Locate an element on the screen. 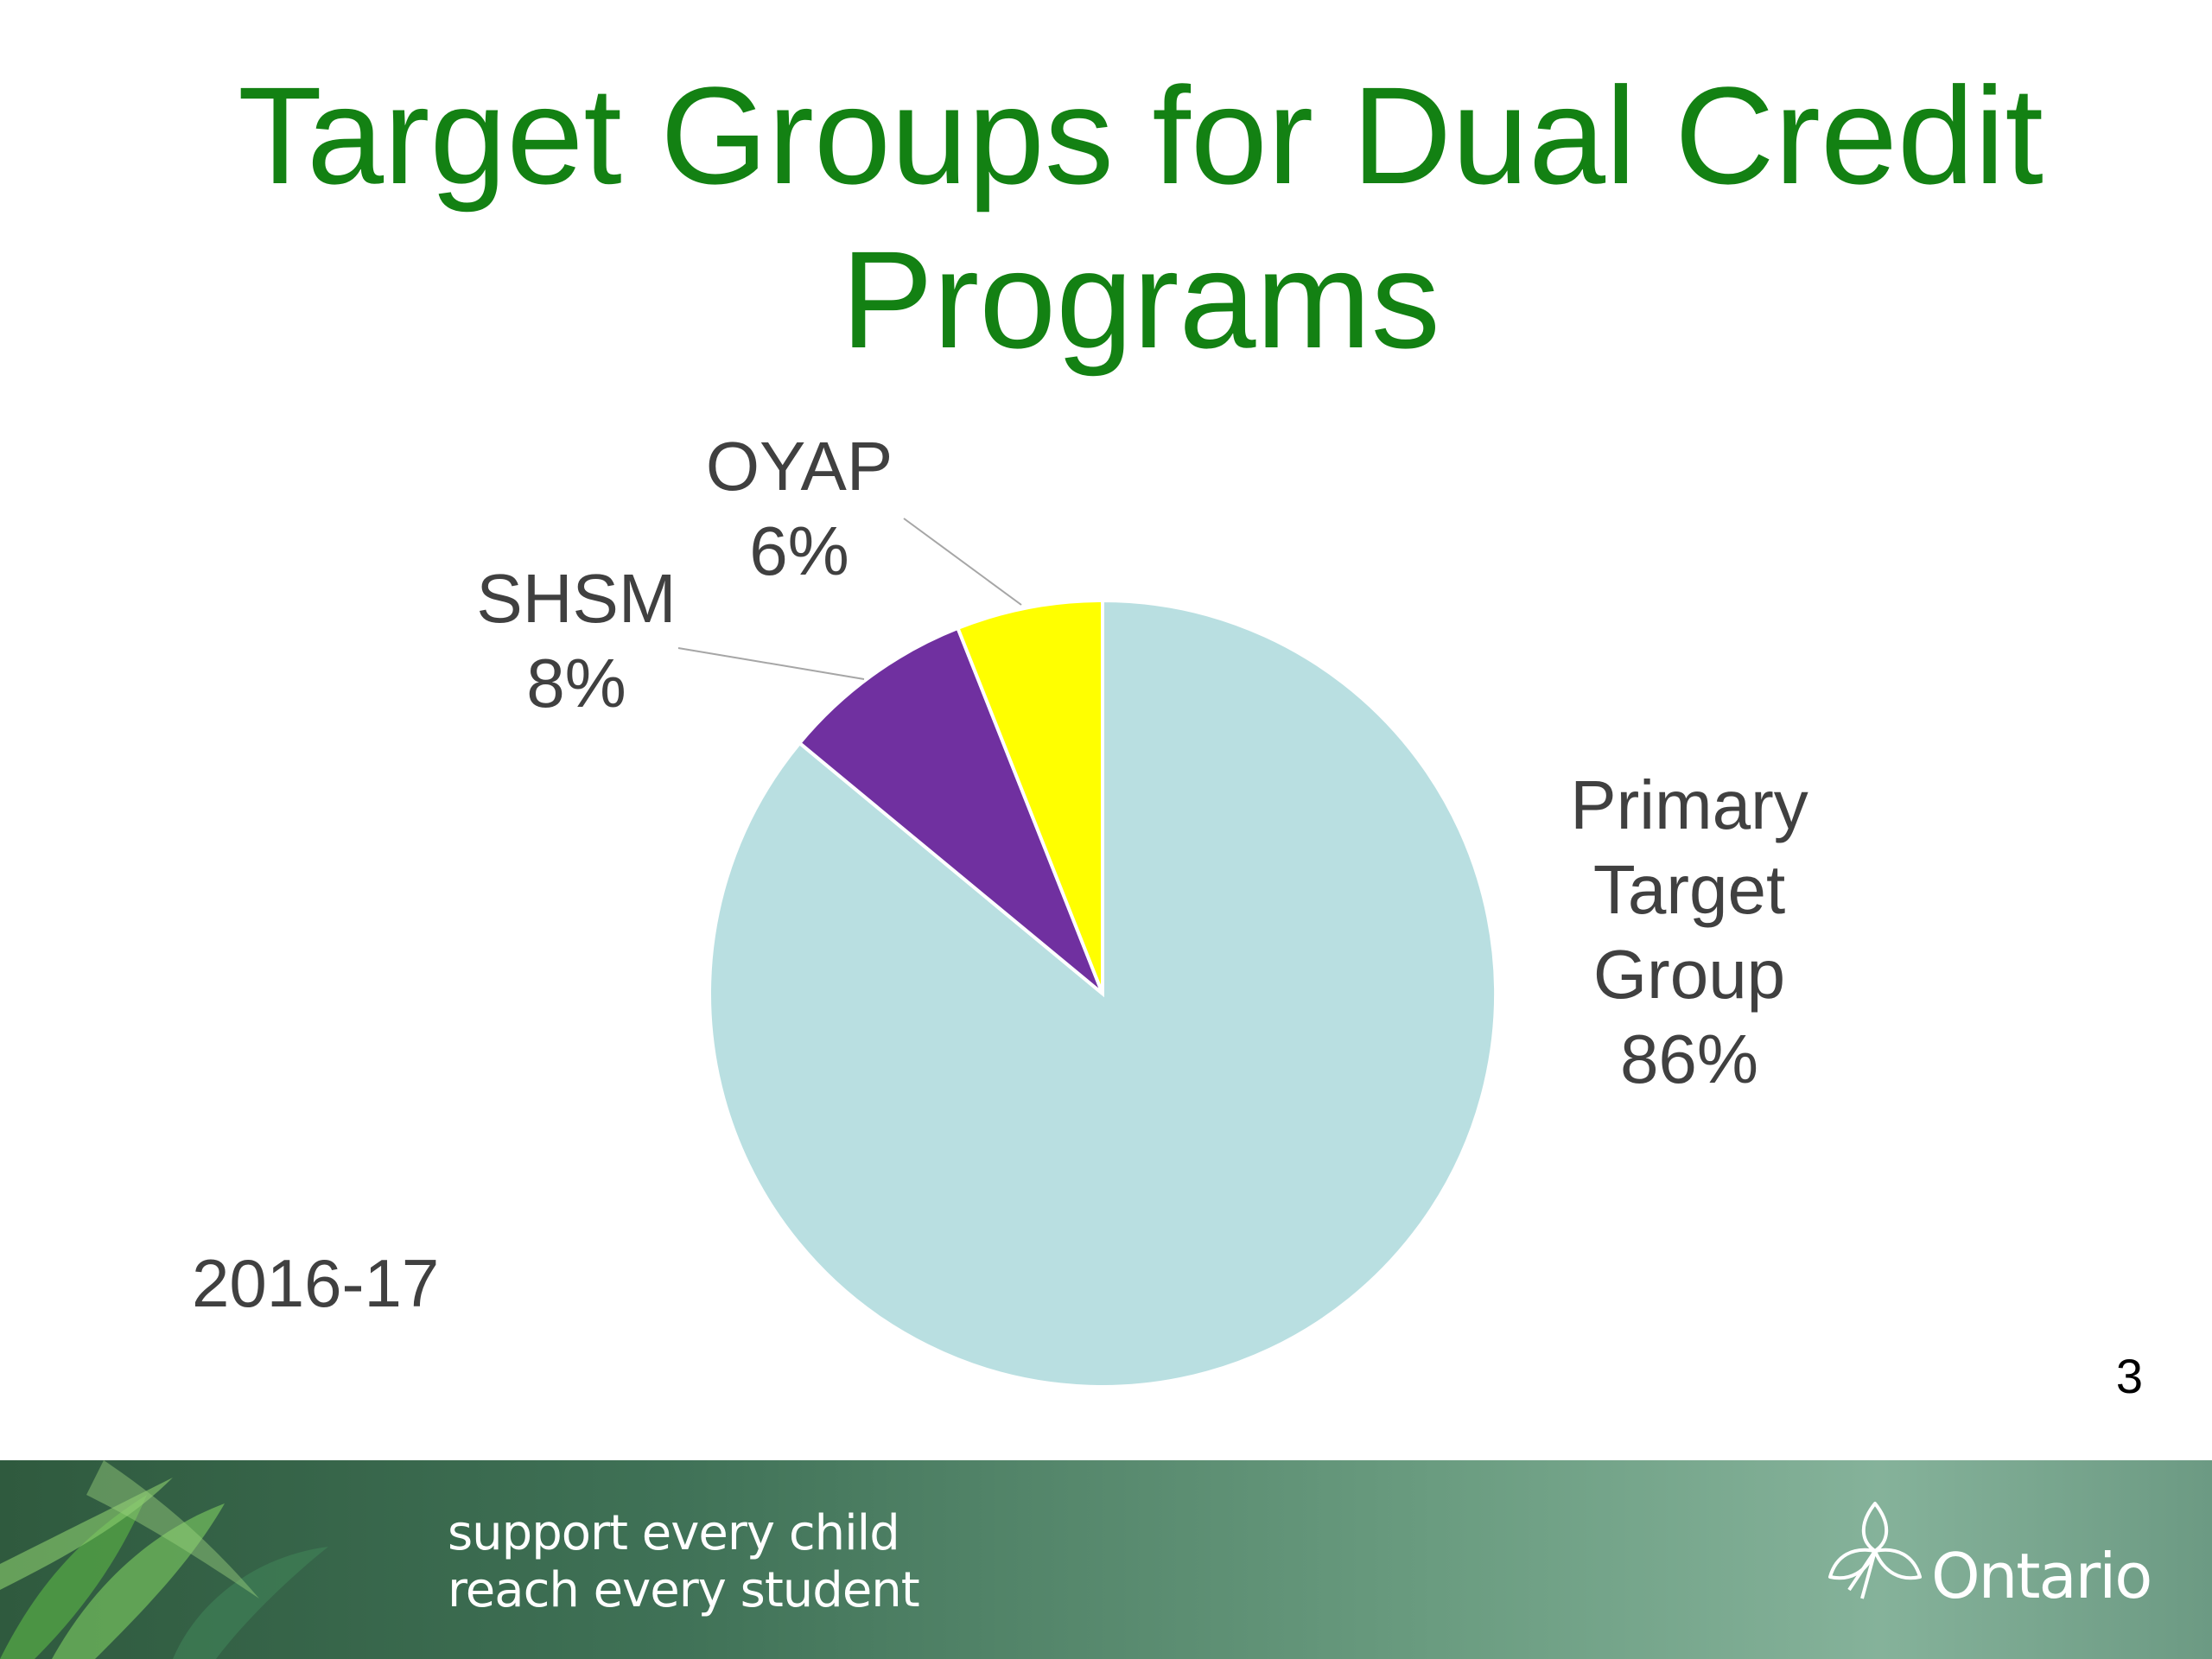  pie-slice-shsm is located at coordinates (950, 810).